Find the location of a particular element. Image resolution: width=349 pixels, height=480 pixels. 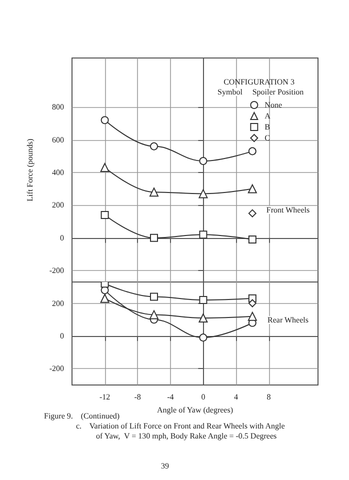

legend-label: C is located at coordinates (267, 138).